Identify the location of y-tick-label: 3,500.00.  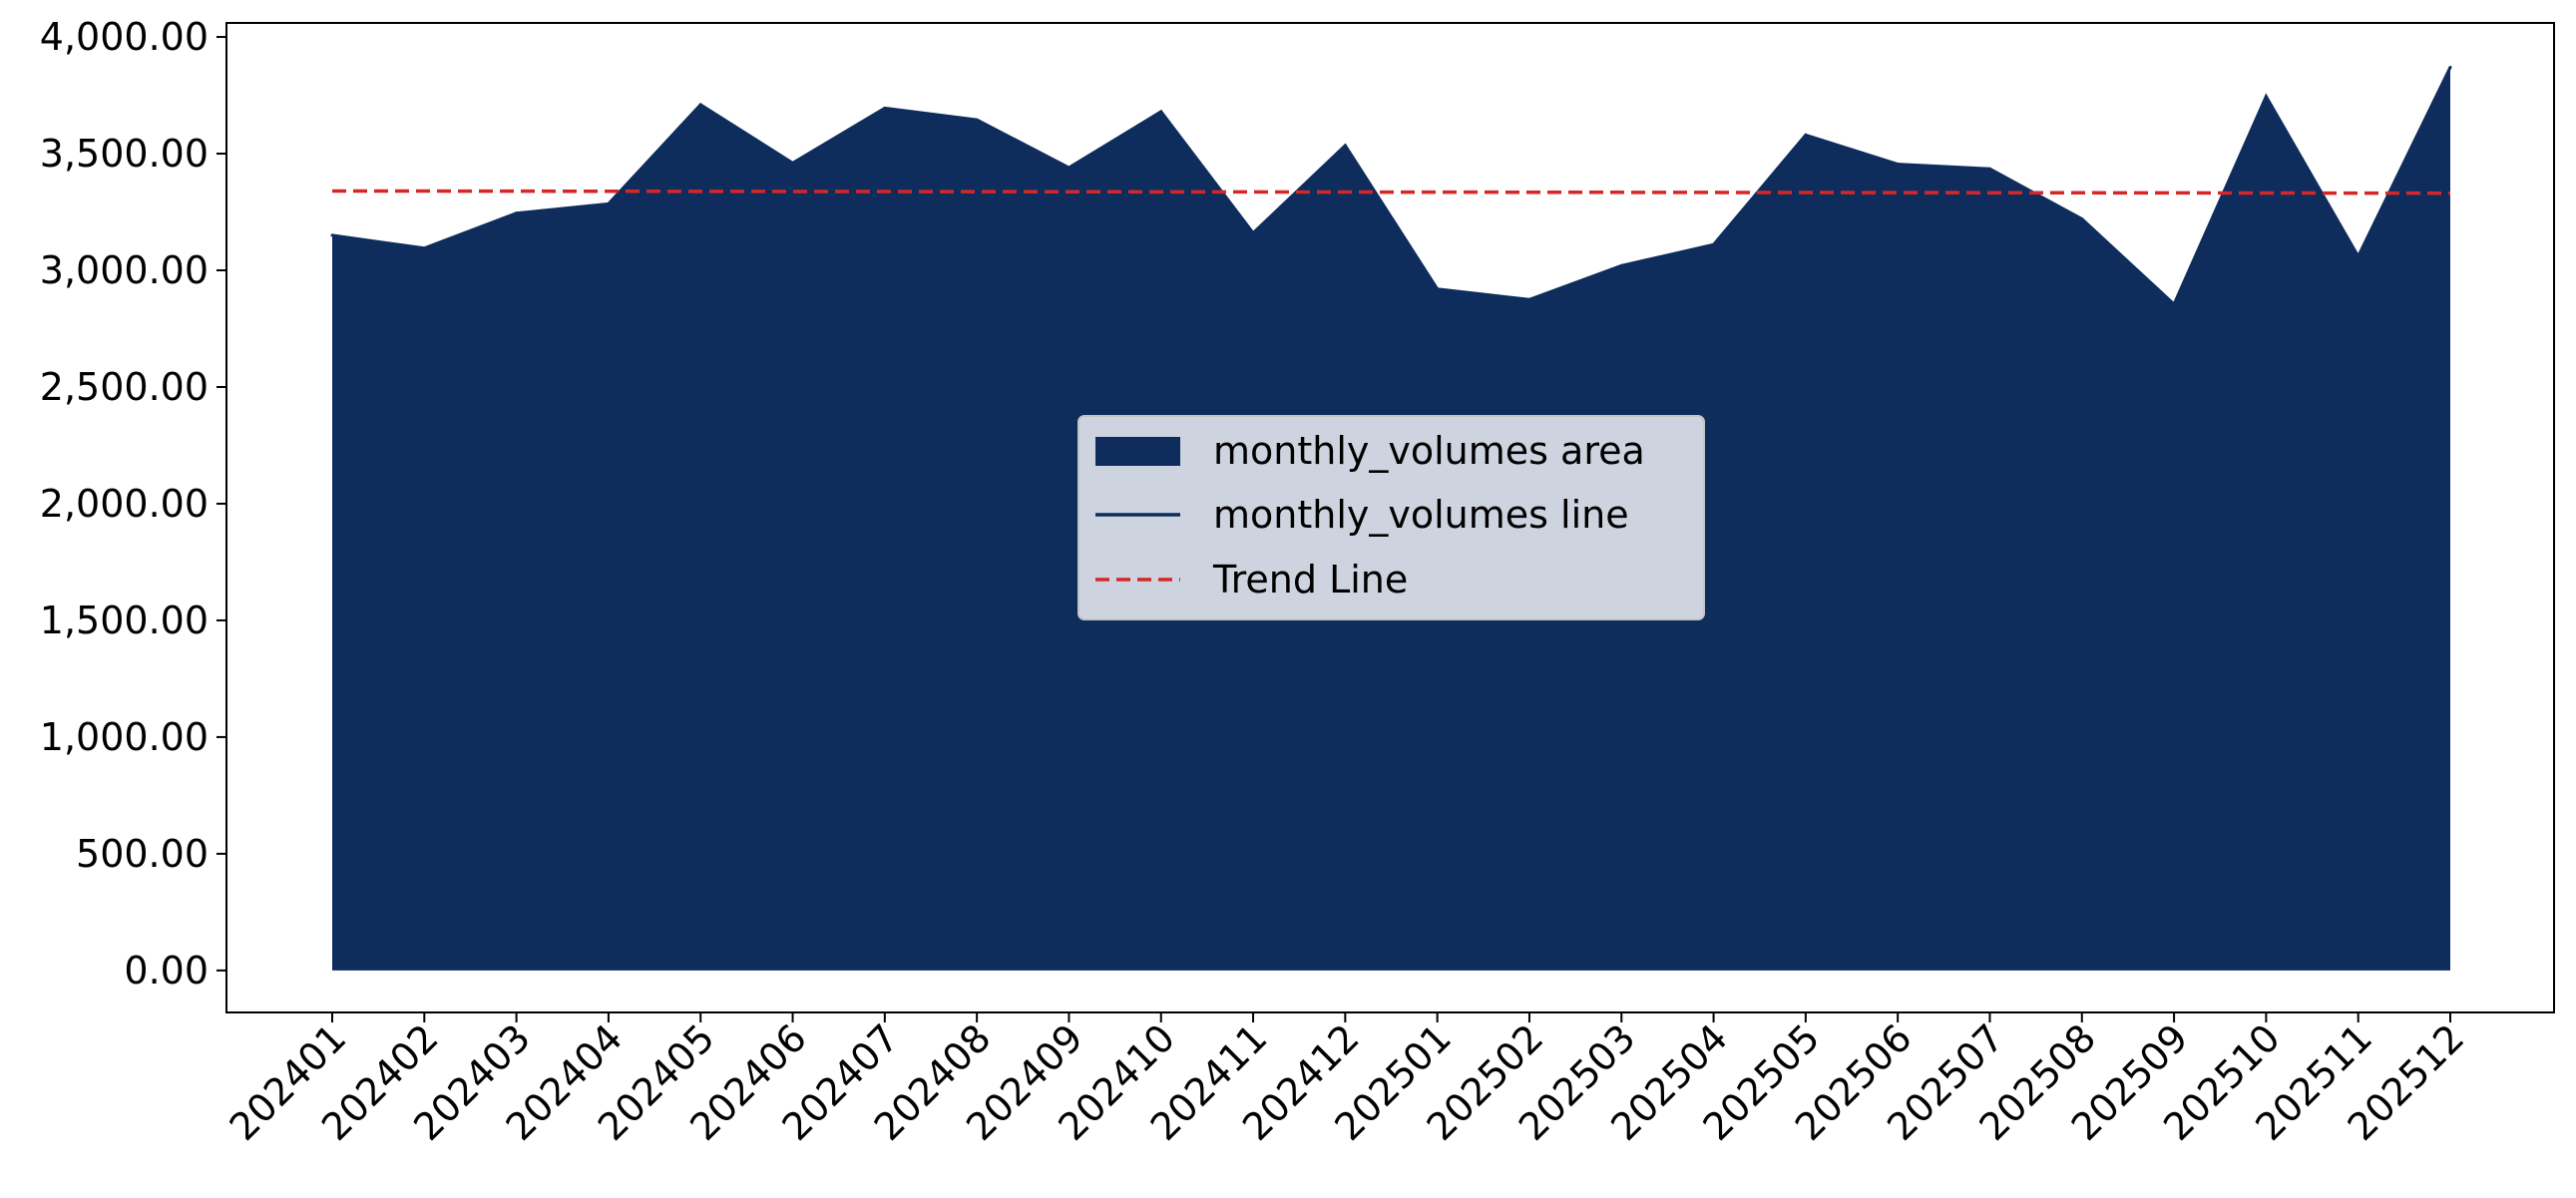
(124, 154).